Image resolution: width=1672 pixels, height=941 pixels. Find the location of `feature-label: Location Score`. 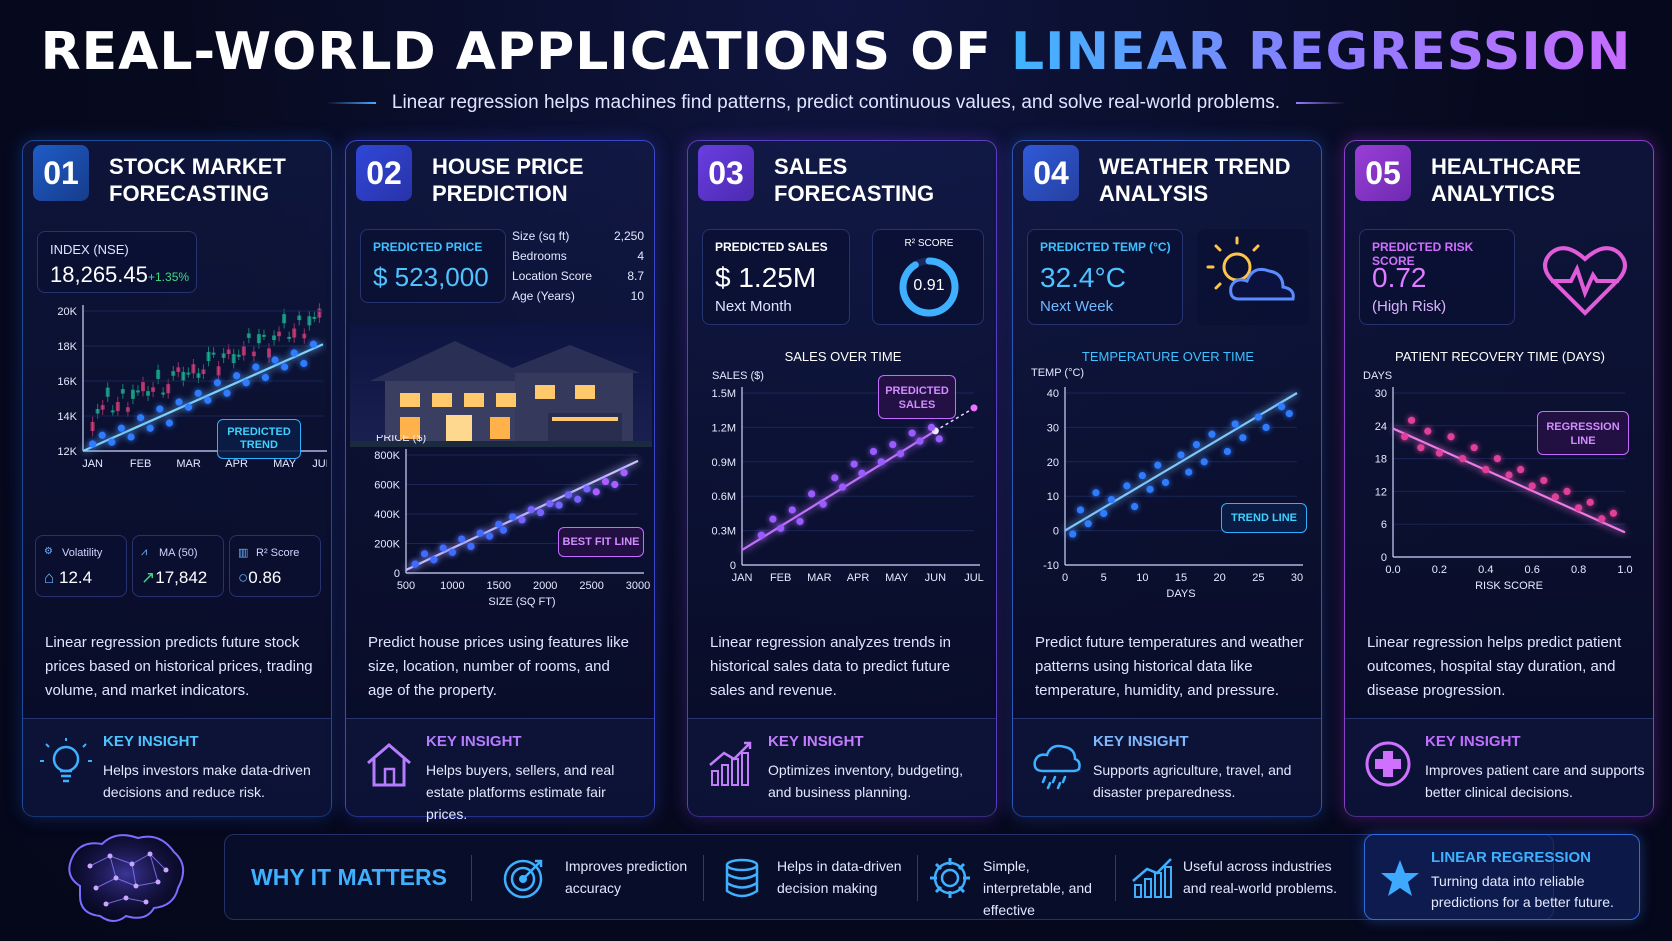

feature-label: Location Score is located at coordinates (552, 276).